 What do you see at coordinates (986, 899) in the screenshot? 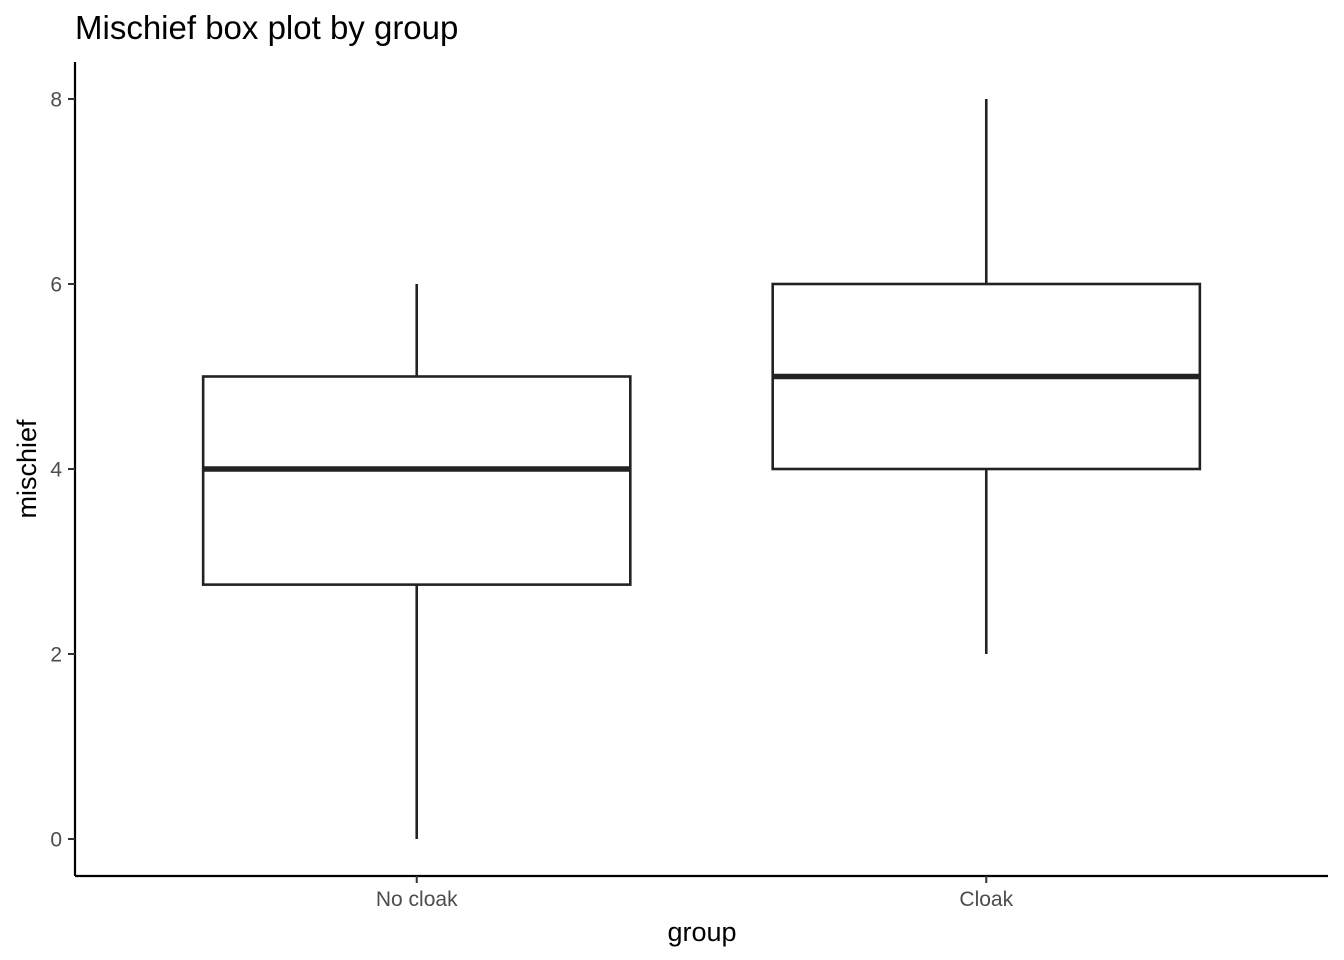
I see `x-tick-label: Cloak` at bounding box center [986, 899].